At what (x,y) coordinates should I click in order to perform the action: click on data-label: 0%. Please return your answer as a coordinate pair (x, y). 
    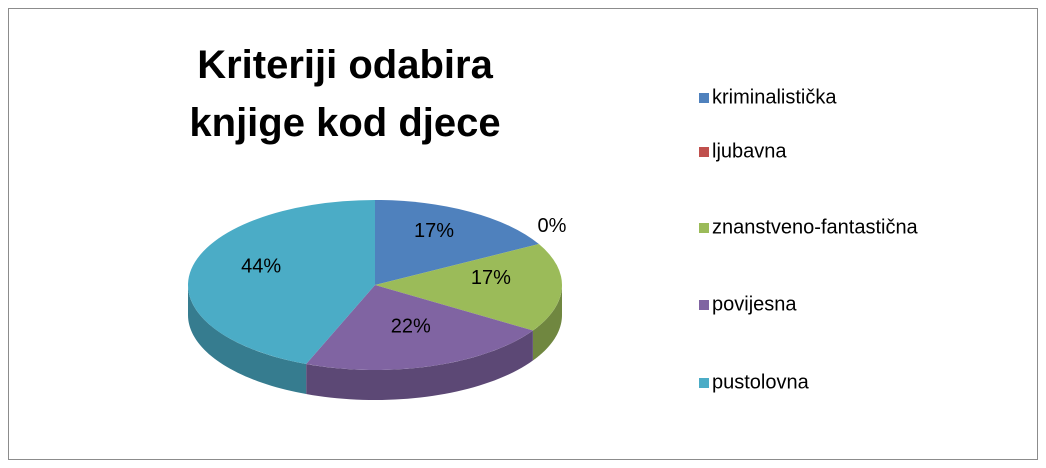
    Looking at the image, I should click on (552, 226).